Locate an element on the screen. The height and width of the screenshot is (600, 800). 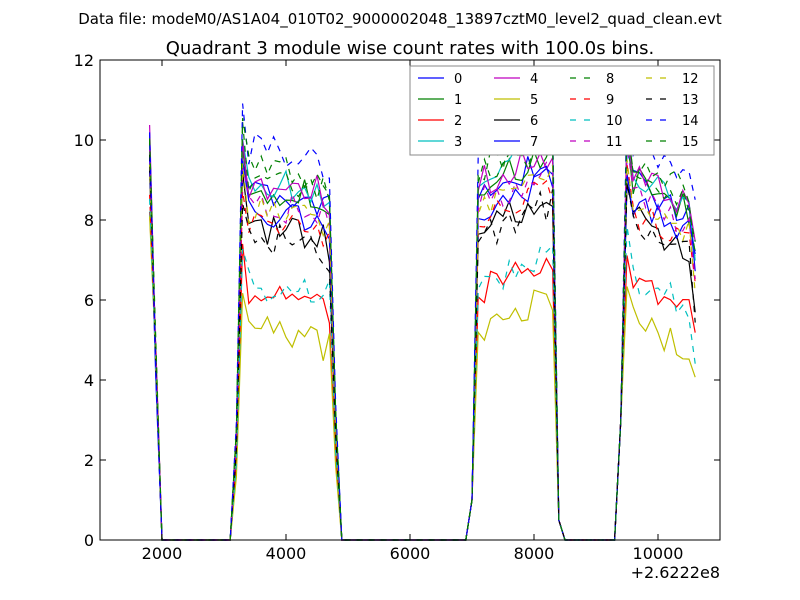
y-tick-label: 10 is located at coordinates (84, 140).